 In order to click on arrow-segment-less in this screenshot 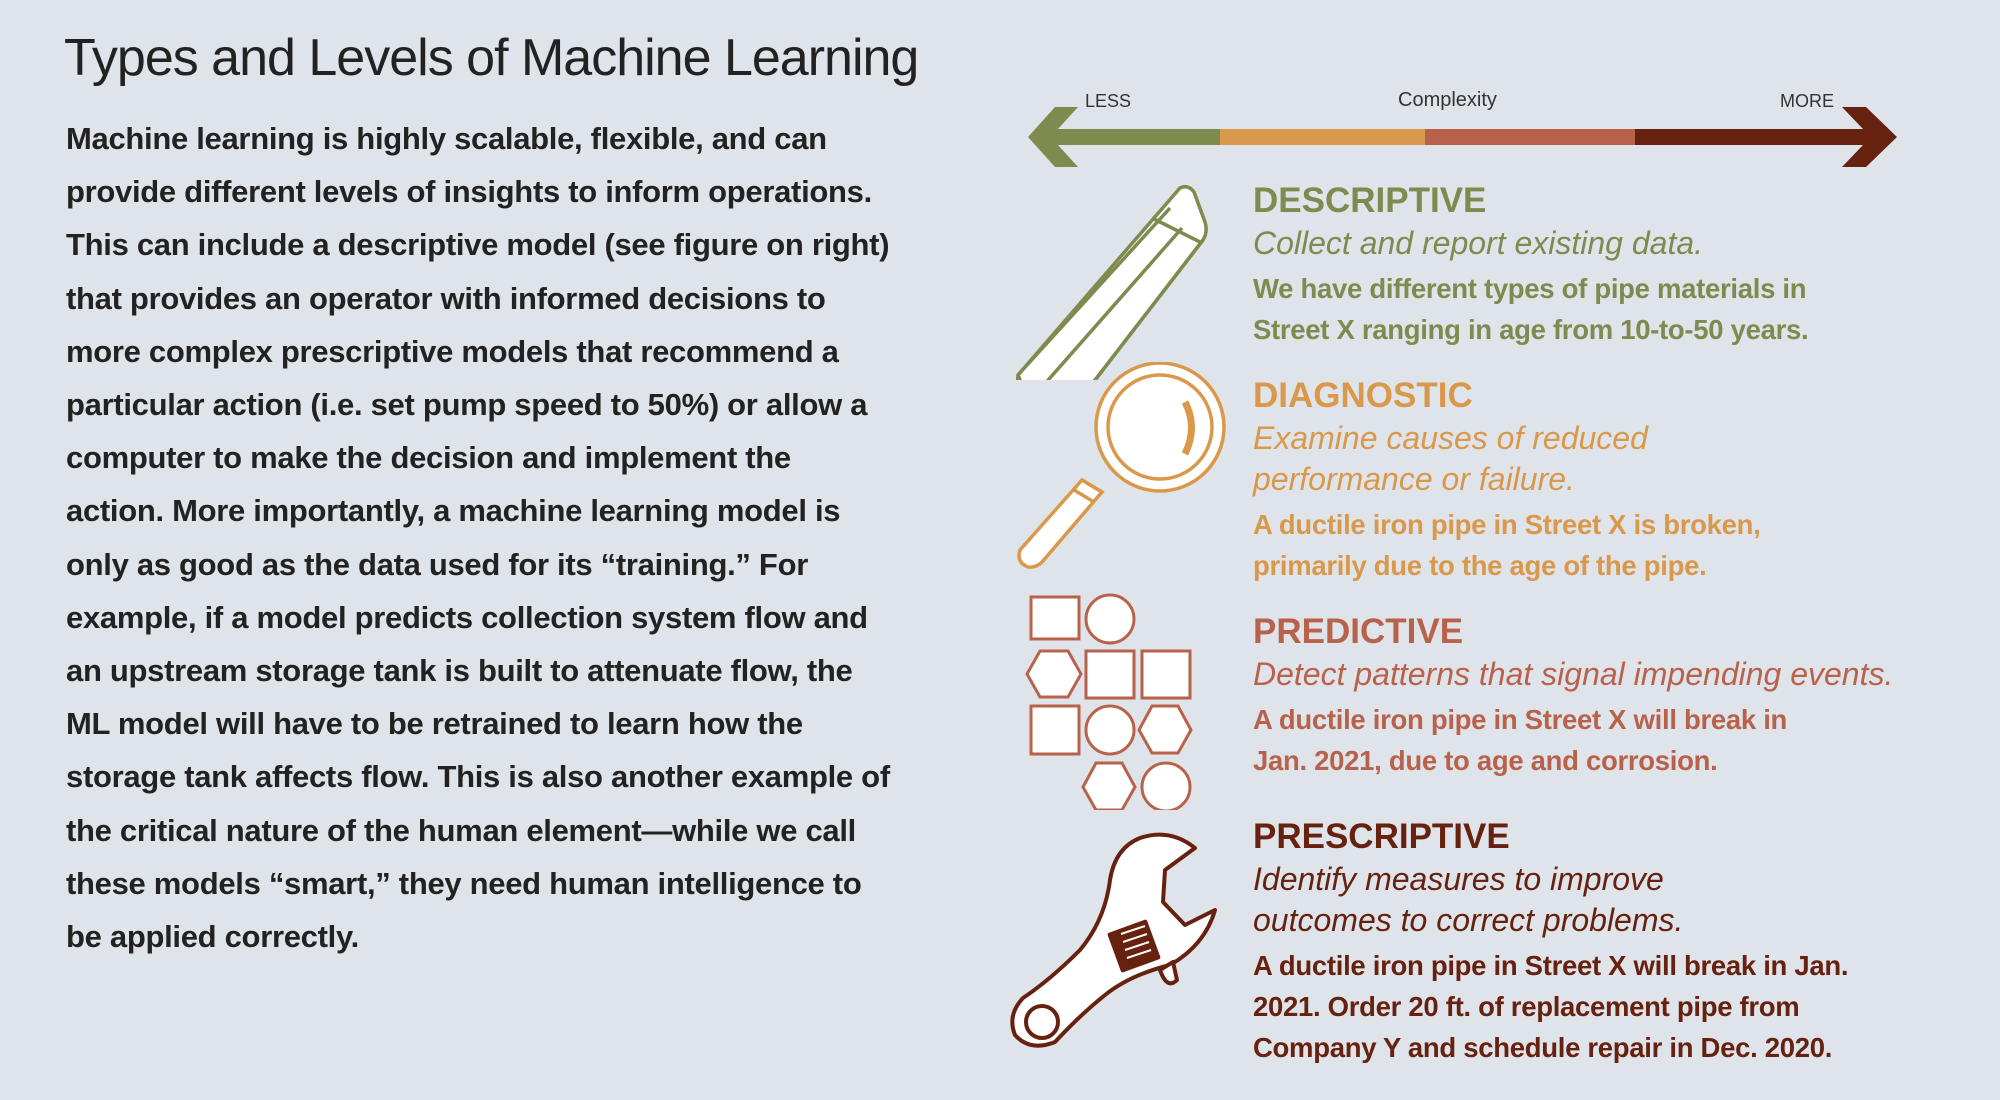, I will do `click(1124, 137)`.